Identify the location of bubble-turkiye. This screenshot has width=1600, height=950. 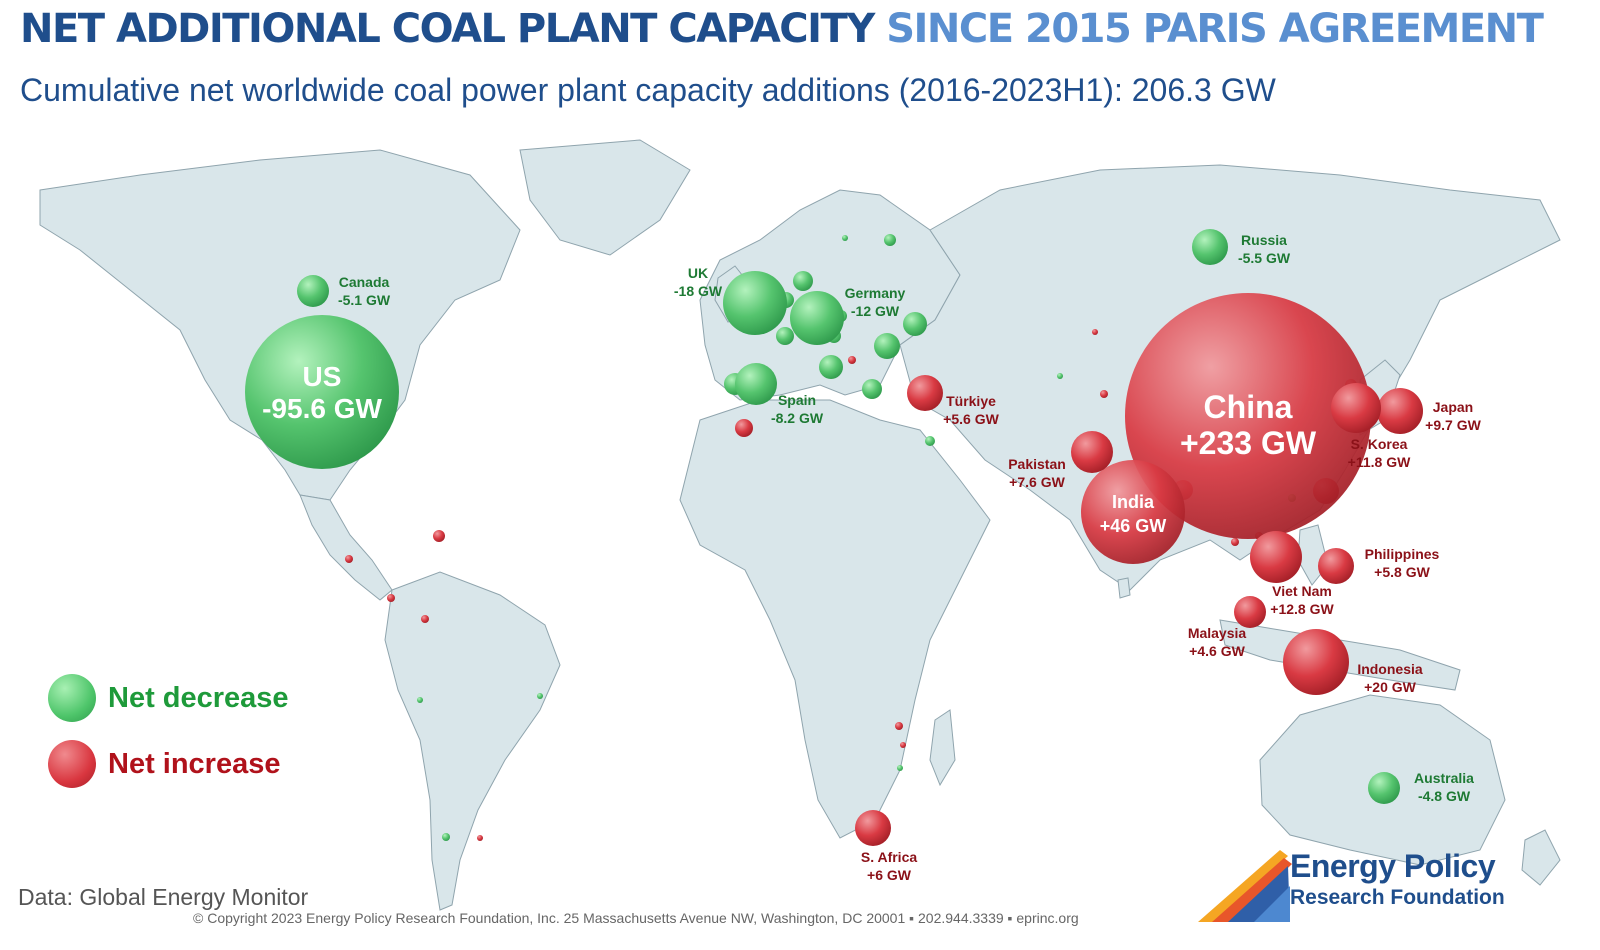
(925, 393).